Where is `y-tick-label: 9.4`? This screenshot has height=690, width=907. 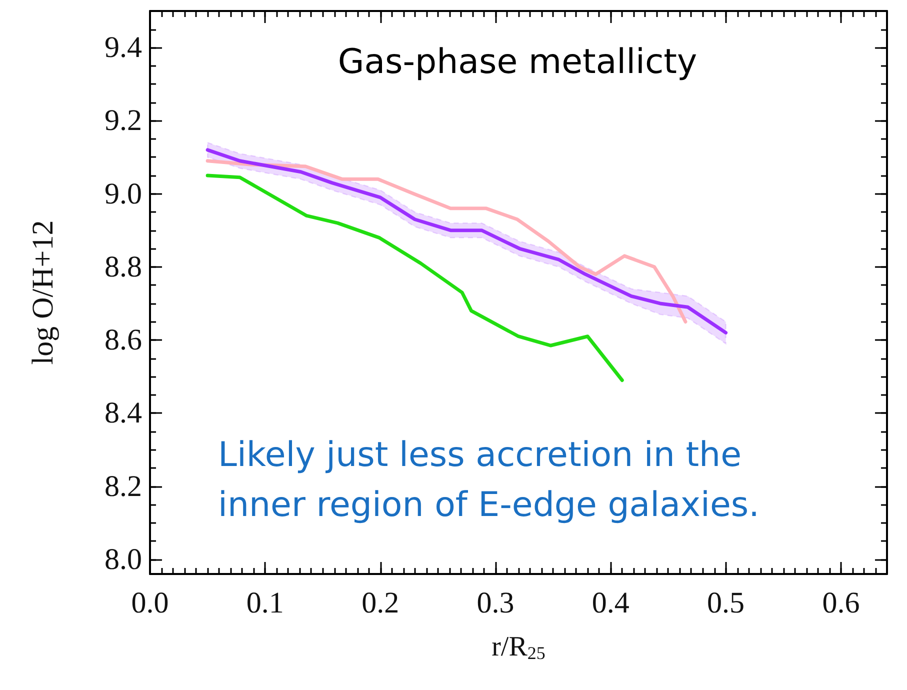
y-tick-label: 9.4 is located at coordinates (123, 47).